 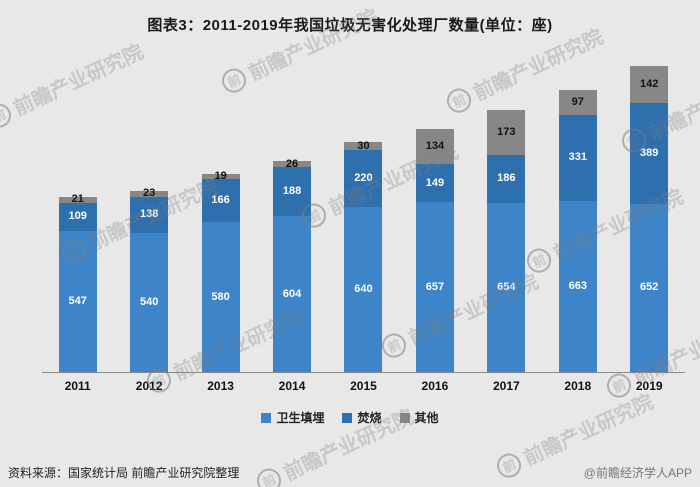 I want to click on bar-segment: 652, so click(x=649, y=287).